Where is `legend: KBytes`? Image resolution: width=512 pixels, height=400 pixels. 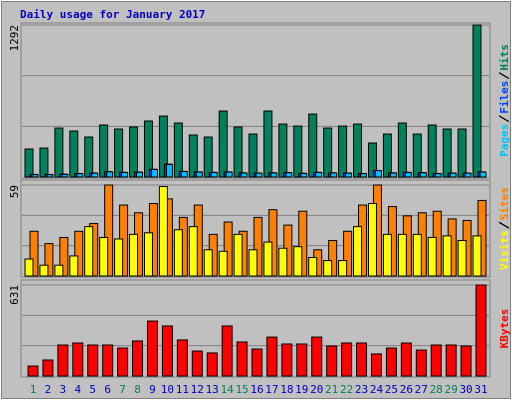 legend: KBytes is located at coordinates (504, 329).